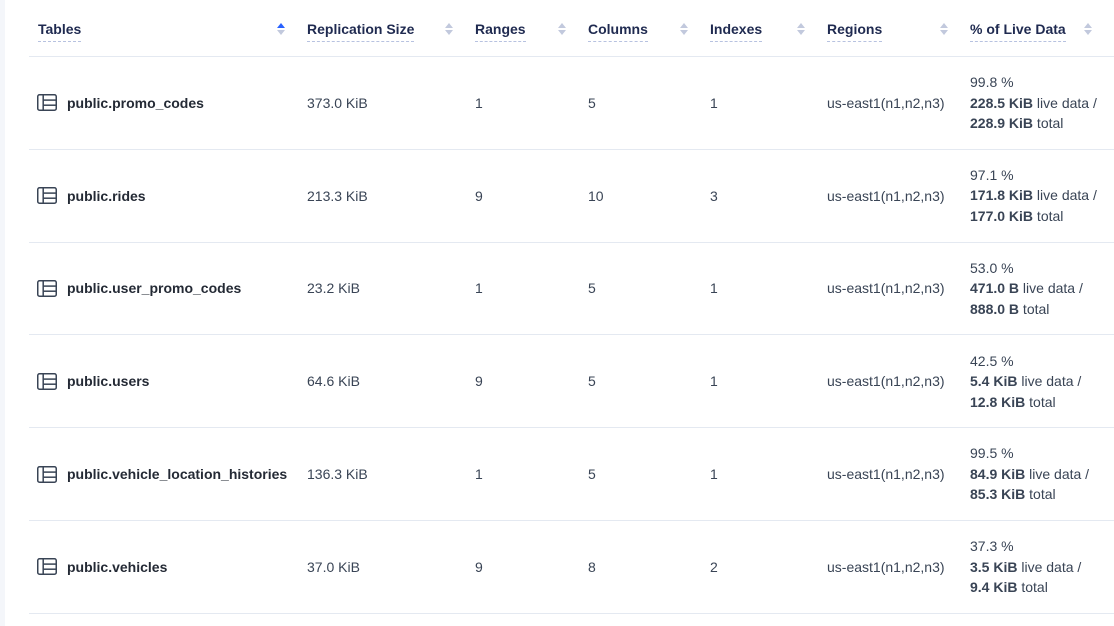  What do you see at coordinates (1033, 102) in the screenshot?
I see `live-data-amount: 228.5 KiB live data /` at bounding box center [1033, 102].